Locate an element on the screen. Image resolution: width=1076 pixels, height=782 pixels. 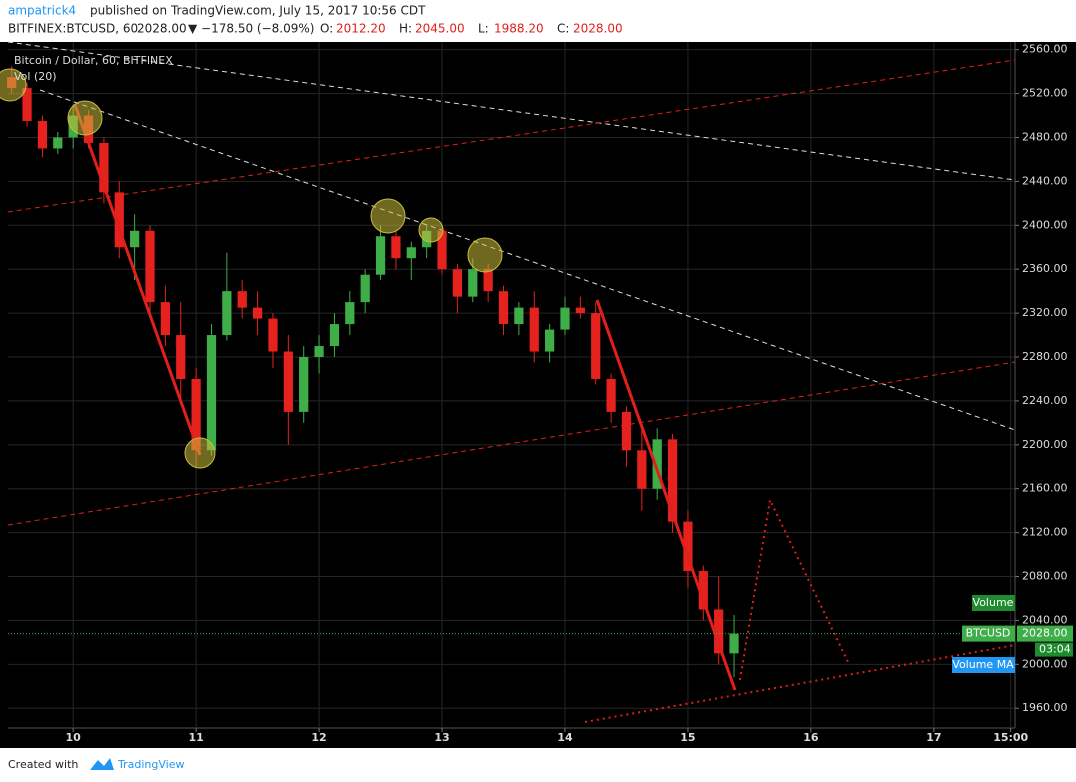
symbol: BITFINEX:BTCUSD, 60 is located at coordinates (73, 29).